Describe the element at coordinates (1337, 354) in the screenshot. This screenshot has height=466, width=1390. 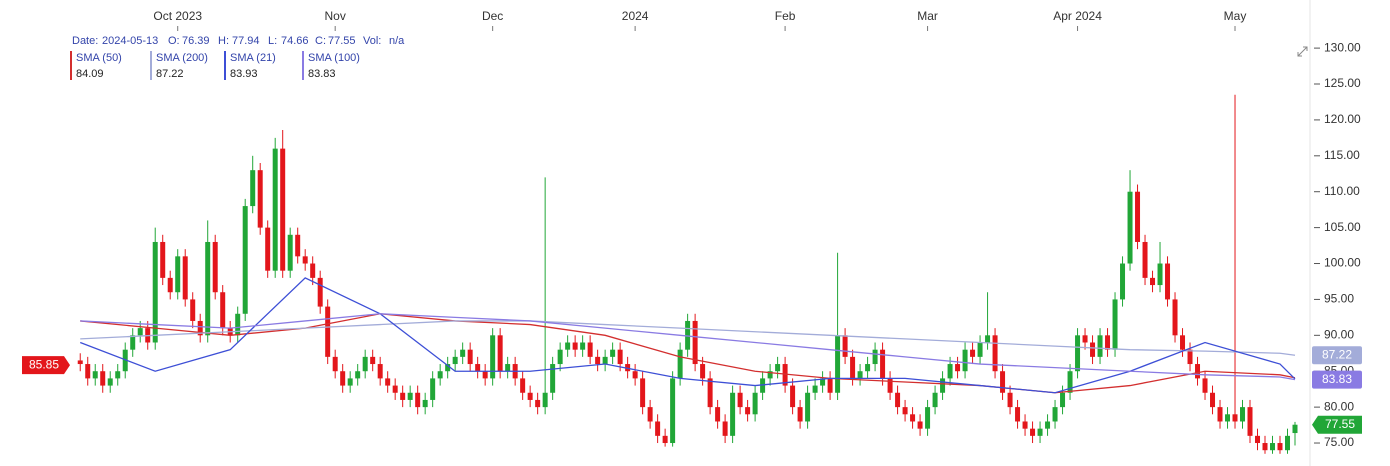
I see `price-badge-label: 87.22` at that location.